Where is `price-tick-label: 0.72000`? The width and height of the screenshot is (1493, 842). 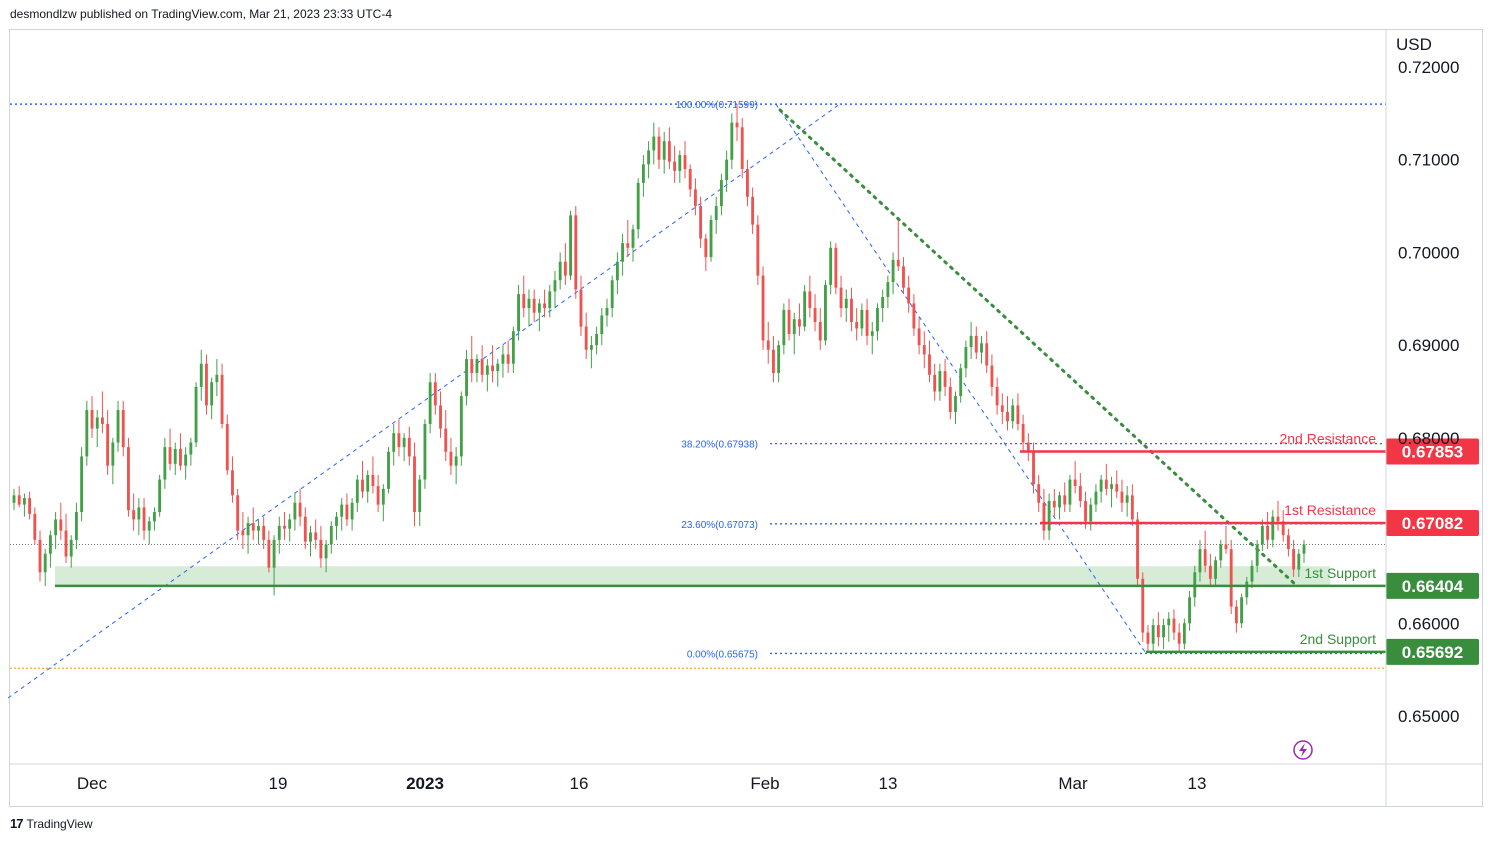 price-tick-label: 0.72000 is located at coordinates (1428, 67).